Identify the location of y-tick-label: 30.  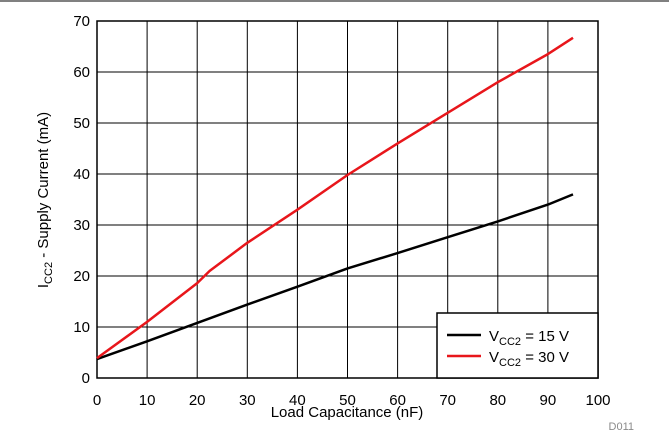
(81, 225).